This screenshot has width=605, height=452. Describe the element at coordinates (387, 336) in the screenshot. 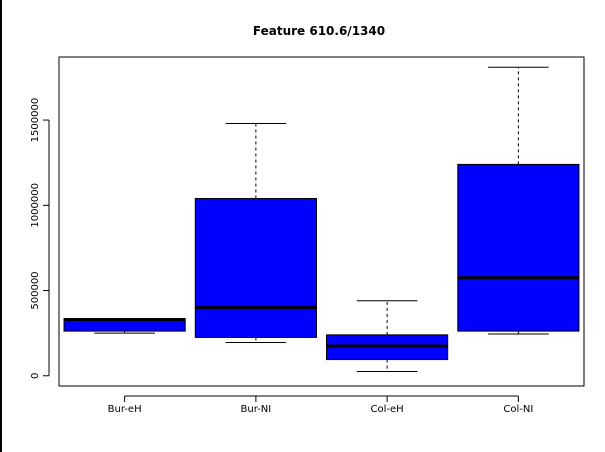

I see `box-col-eh` at that location.